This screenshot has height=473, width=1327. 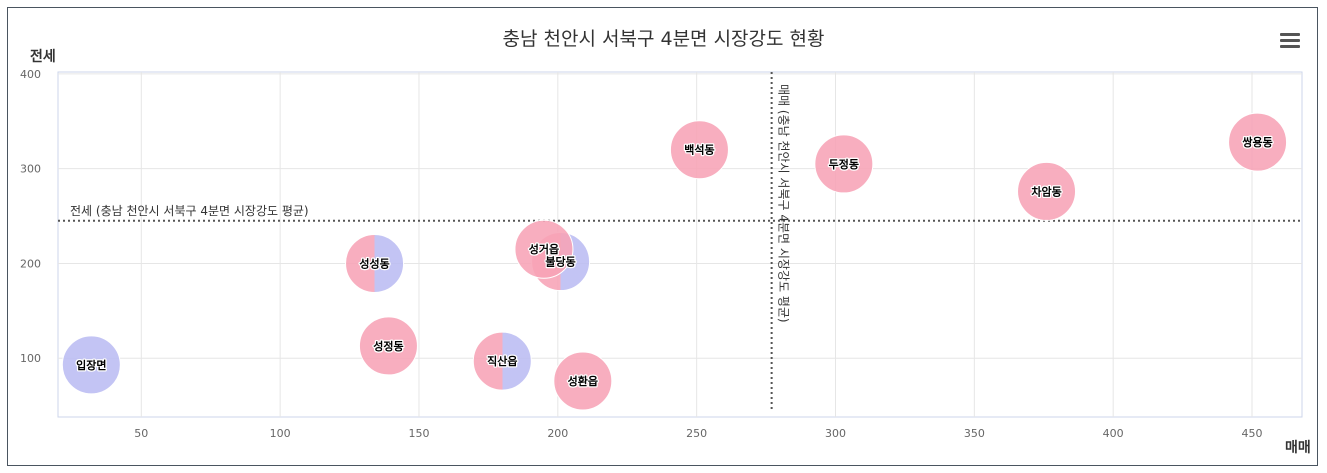 What do you see at coordinates (1290, 41) in the screenshot?
I see `hamburger-menu-icon` at bounding box center [1290, 41].